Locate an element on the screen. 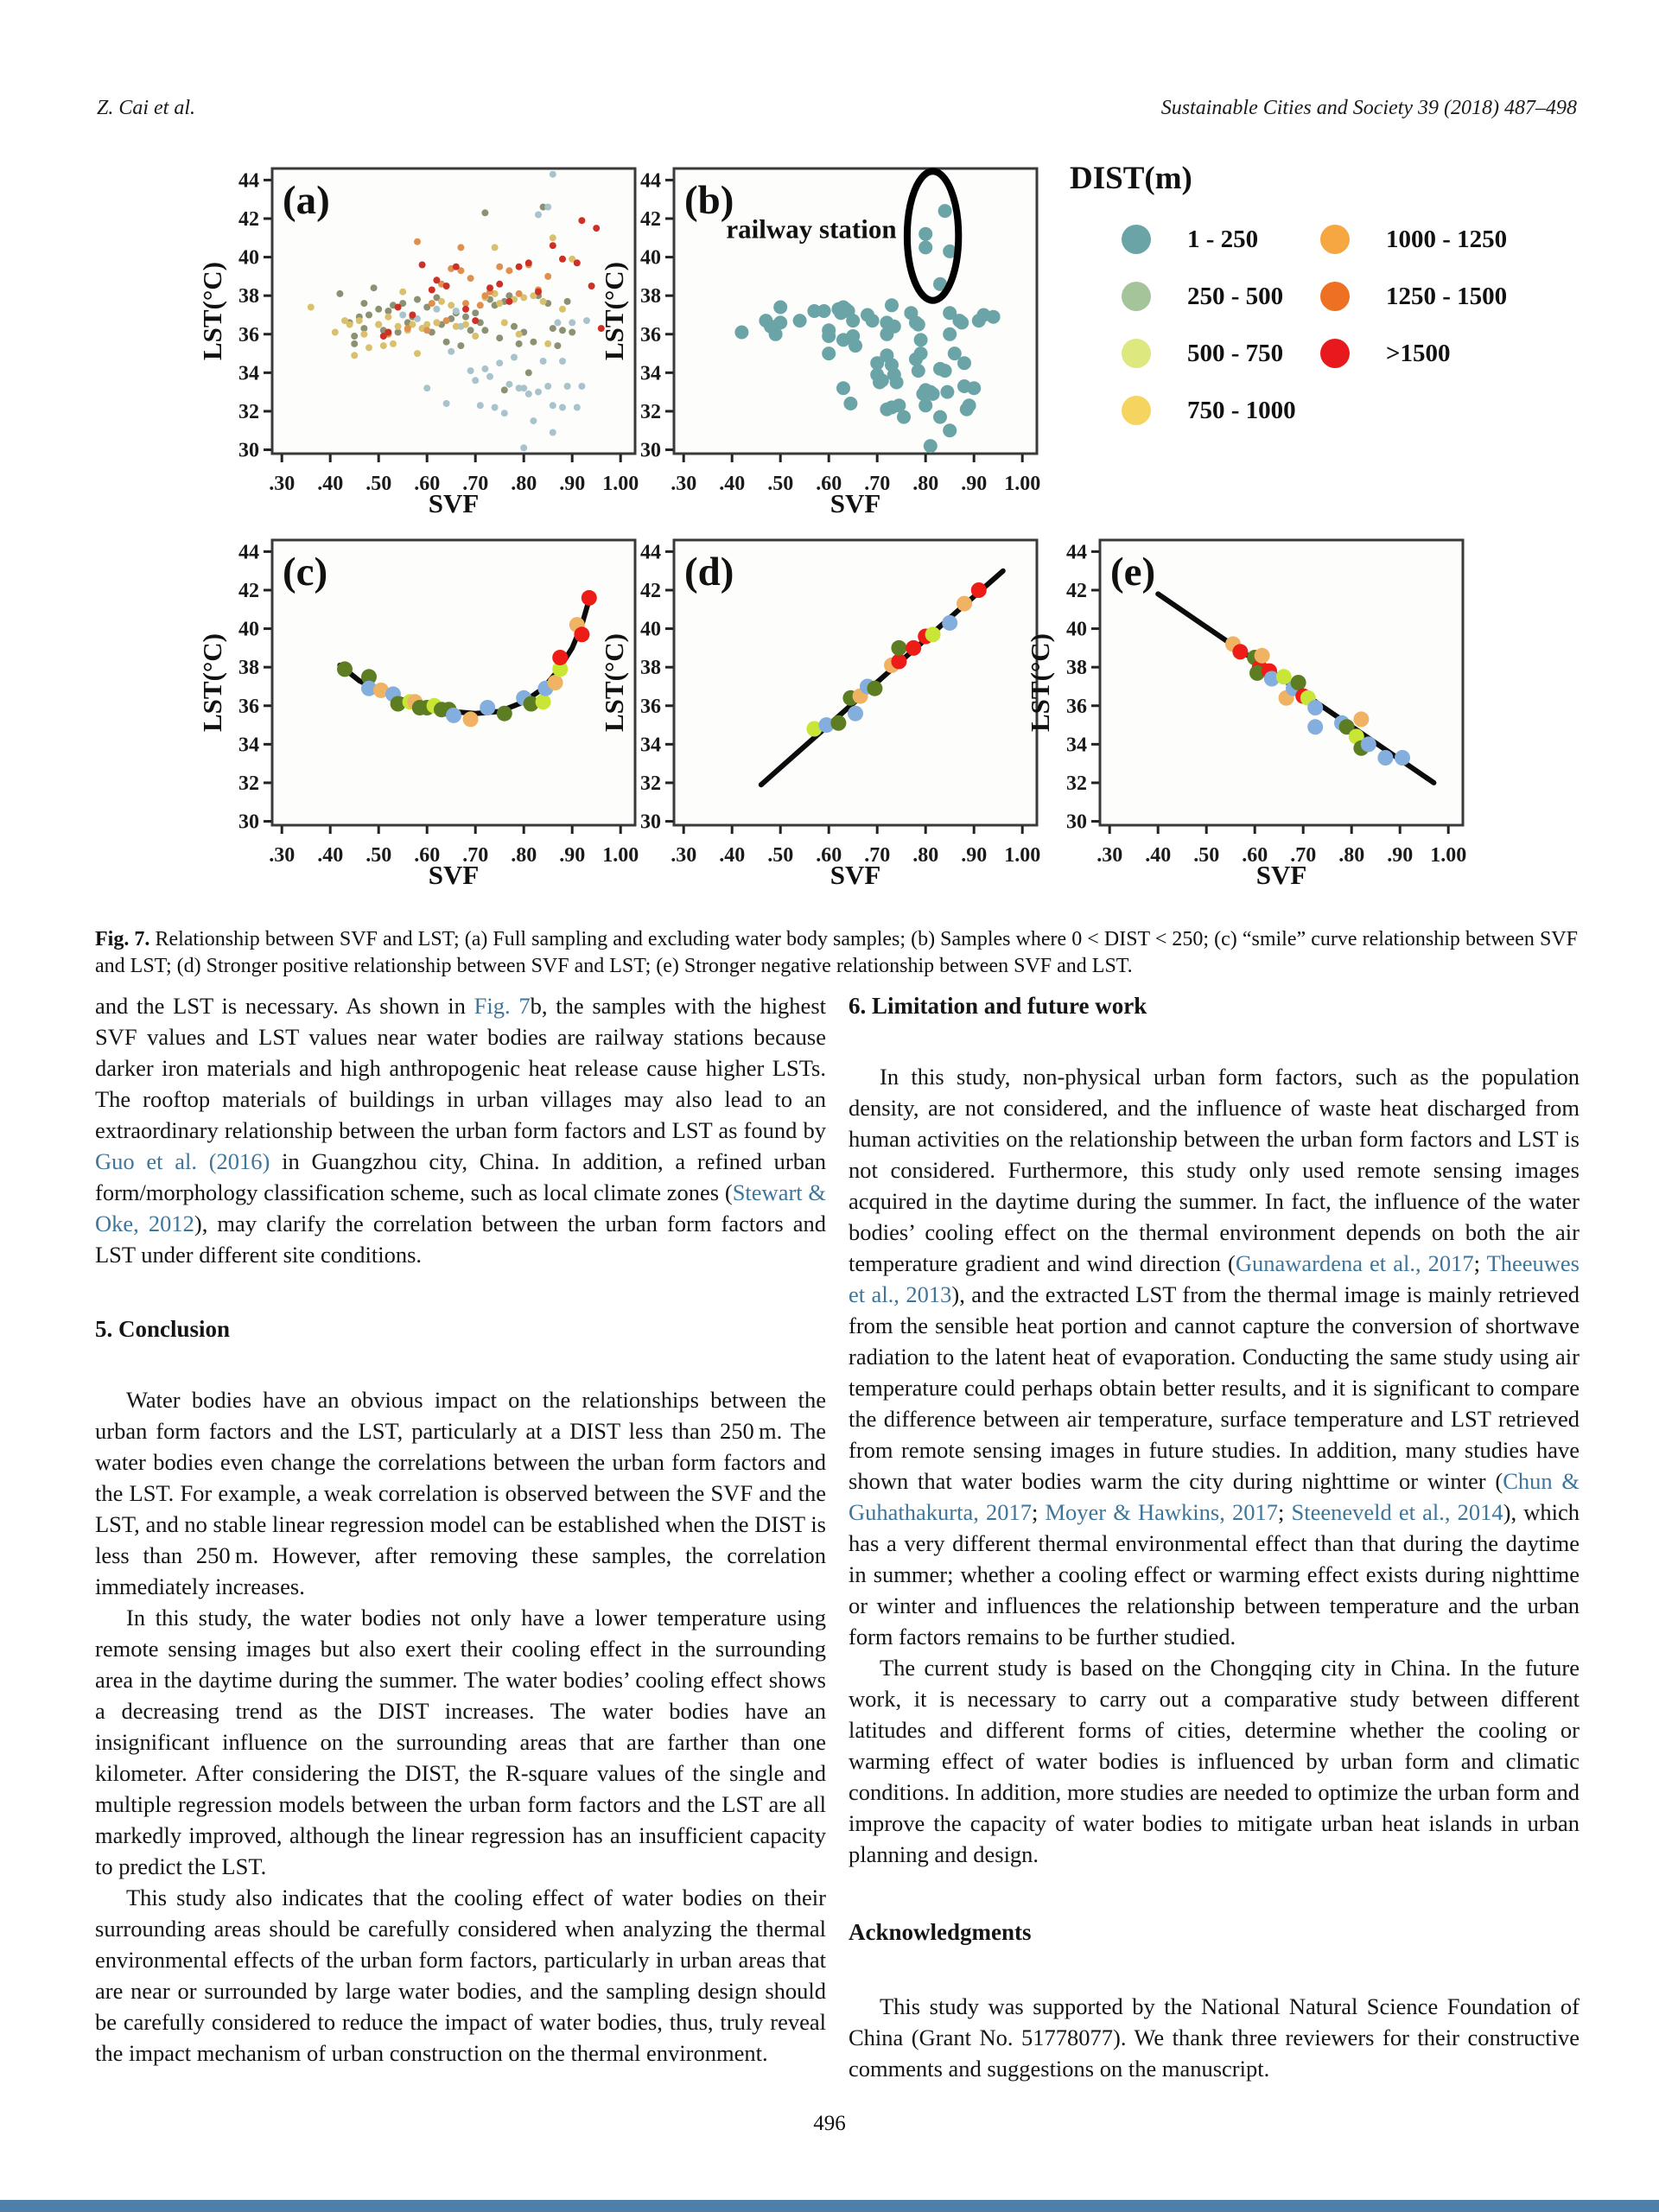  legend-label: 250 - 500 is located at coordinates (1235, 296).